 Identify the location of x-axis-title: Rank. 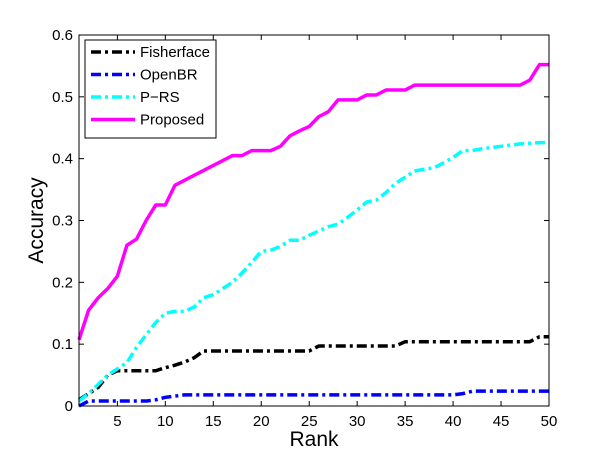
(314, 439).